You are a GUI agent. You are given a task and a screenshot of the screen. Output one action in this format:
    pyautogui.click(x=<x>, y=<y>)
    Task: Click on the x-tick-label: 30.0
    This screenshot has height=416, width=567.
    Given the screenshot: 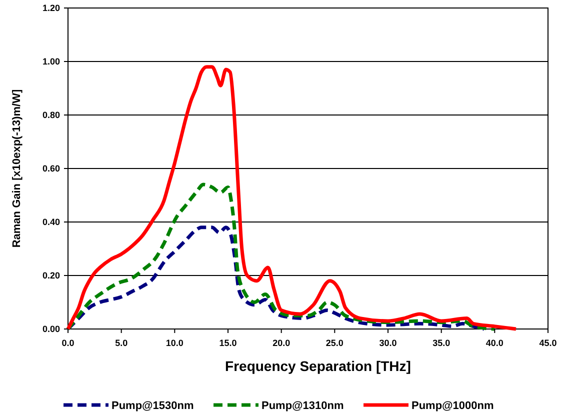 What is the action you would take?
    pyautogui.click(x=388, y=343)
    